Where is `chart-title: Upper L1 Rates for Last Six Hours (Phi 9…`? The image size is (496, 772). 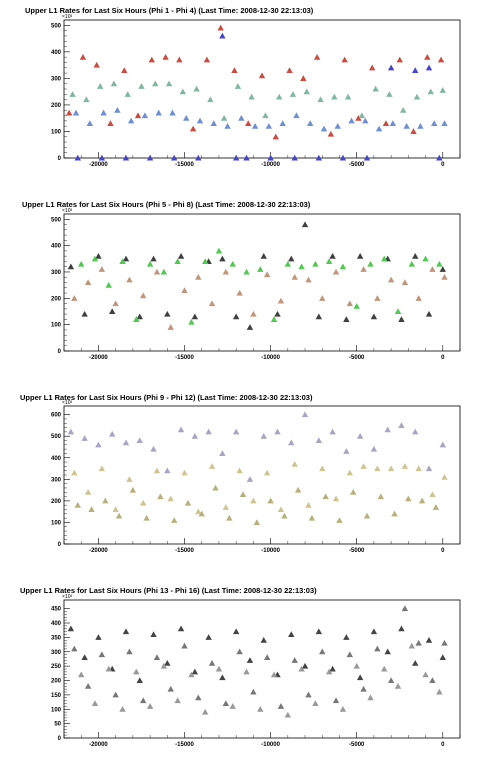
chart-title: Upper L1 Rates for Last Six Hours (Phi 9… is located at coordinates (166, 397).